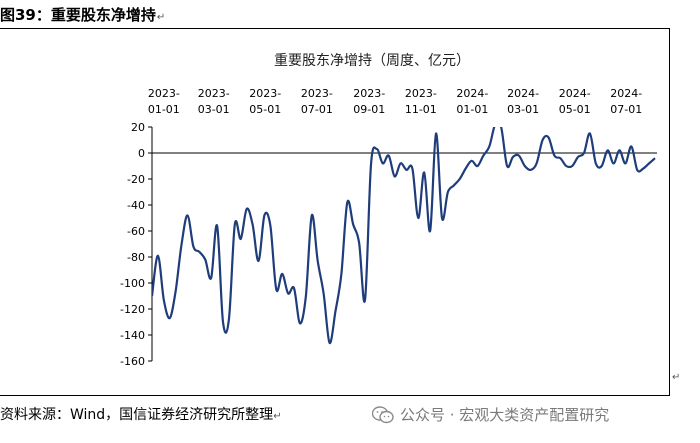  What do you see at coordinates (132, 335) in the screenshot?
I see `y-tick-label: -140` at bounding box center [132, 335].